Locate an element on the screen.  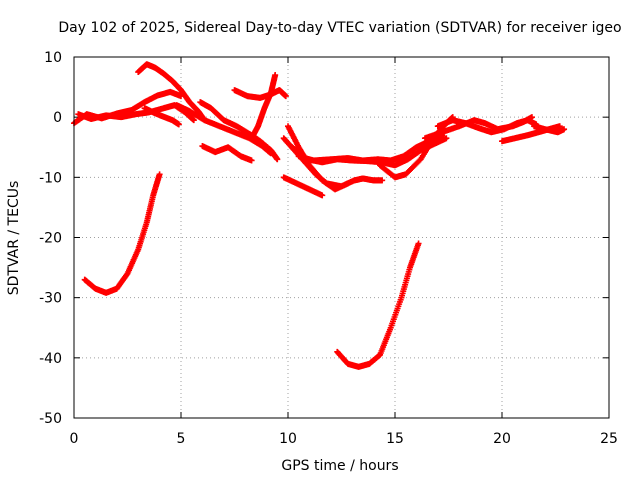
x-tick-label: 20 is located at coordinates (502, 439).